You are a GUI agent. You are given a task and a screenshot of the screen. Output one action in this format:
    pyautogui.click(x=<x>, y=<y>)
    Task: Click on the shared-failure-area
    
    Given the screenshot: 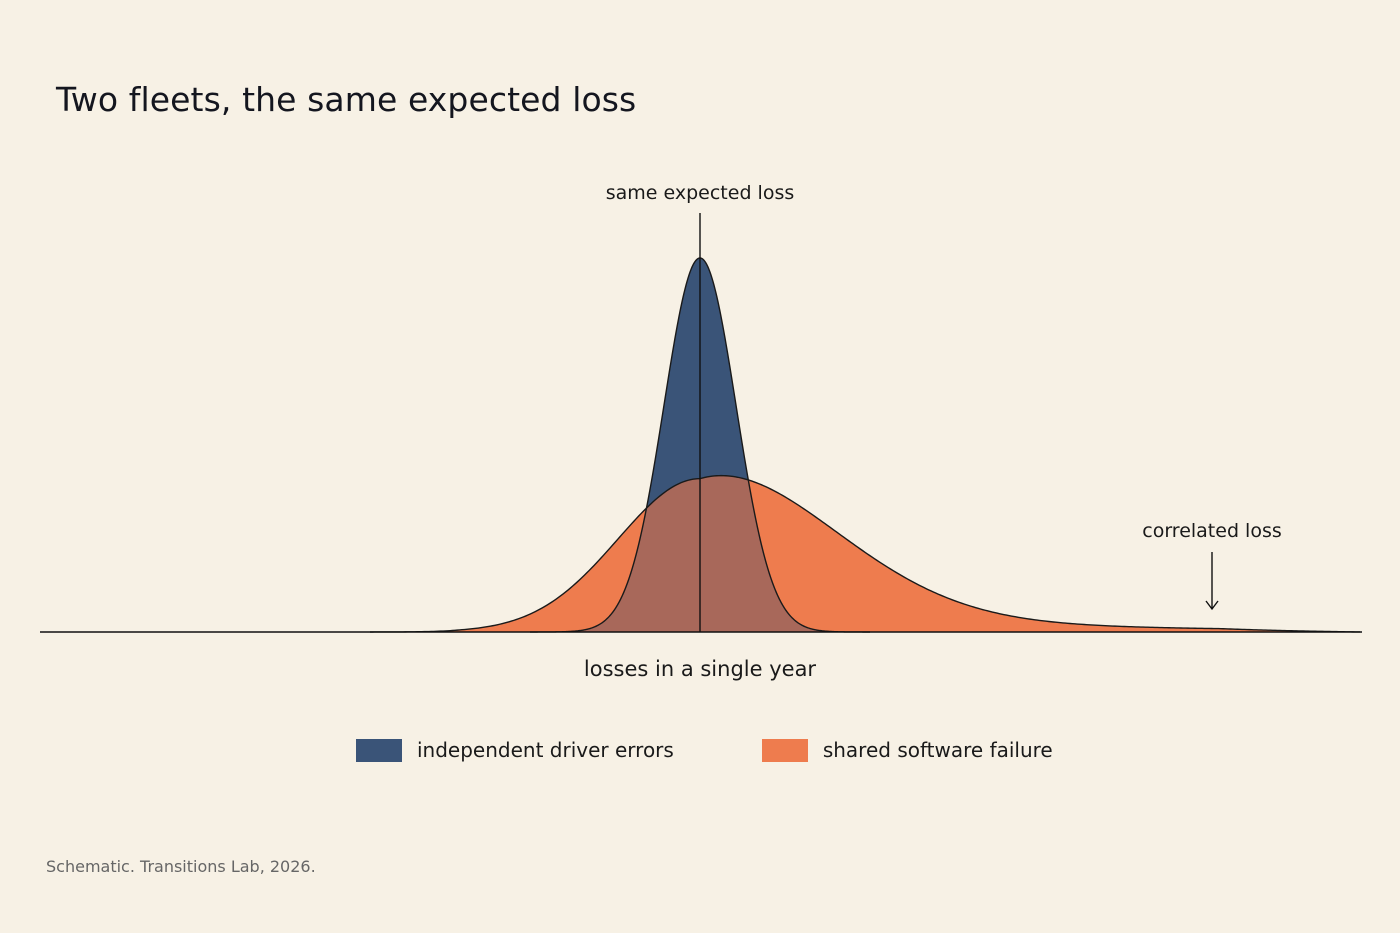 What is the action you would take?
    pyautogui.click(x=865, y=553)
    